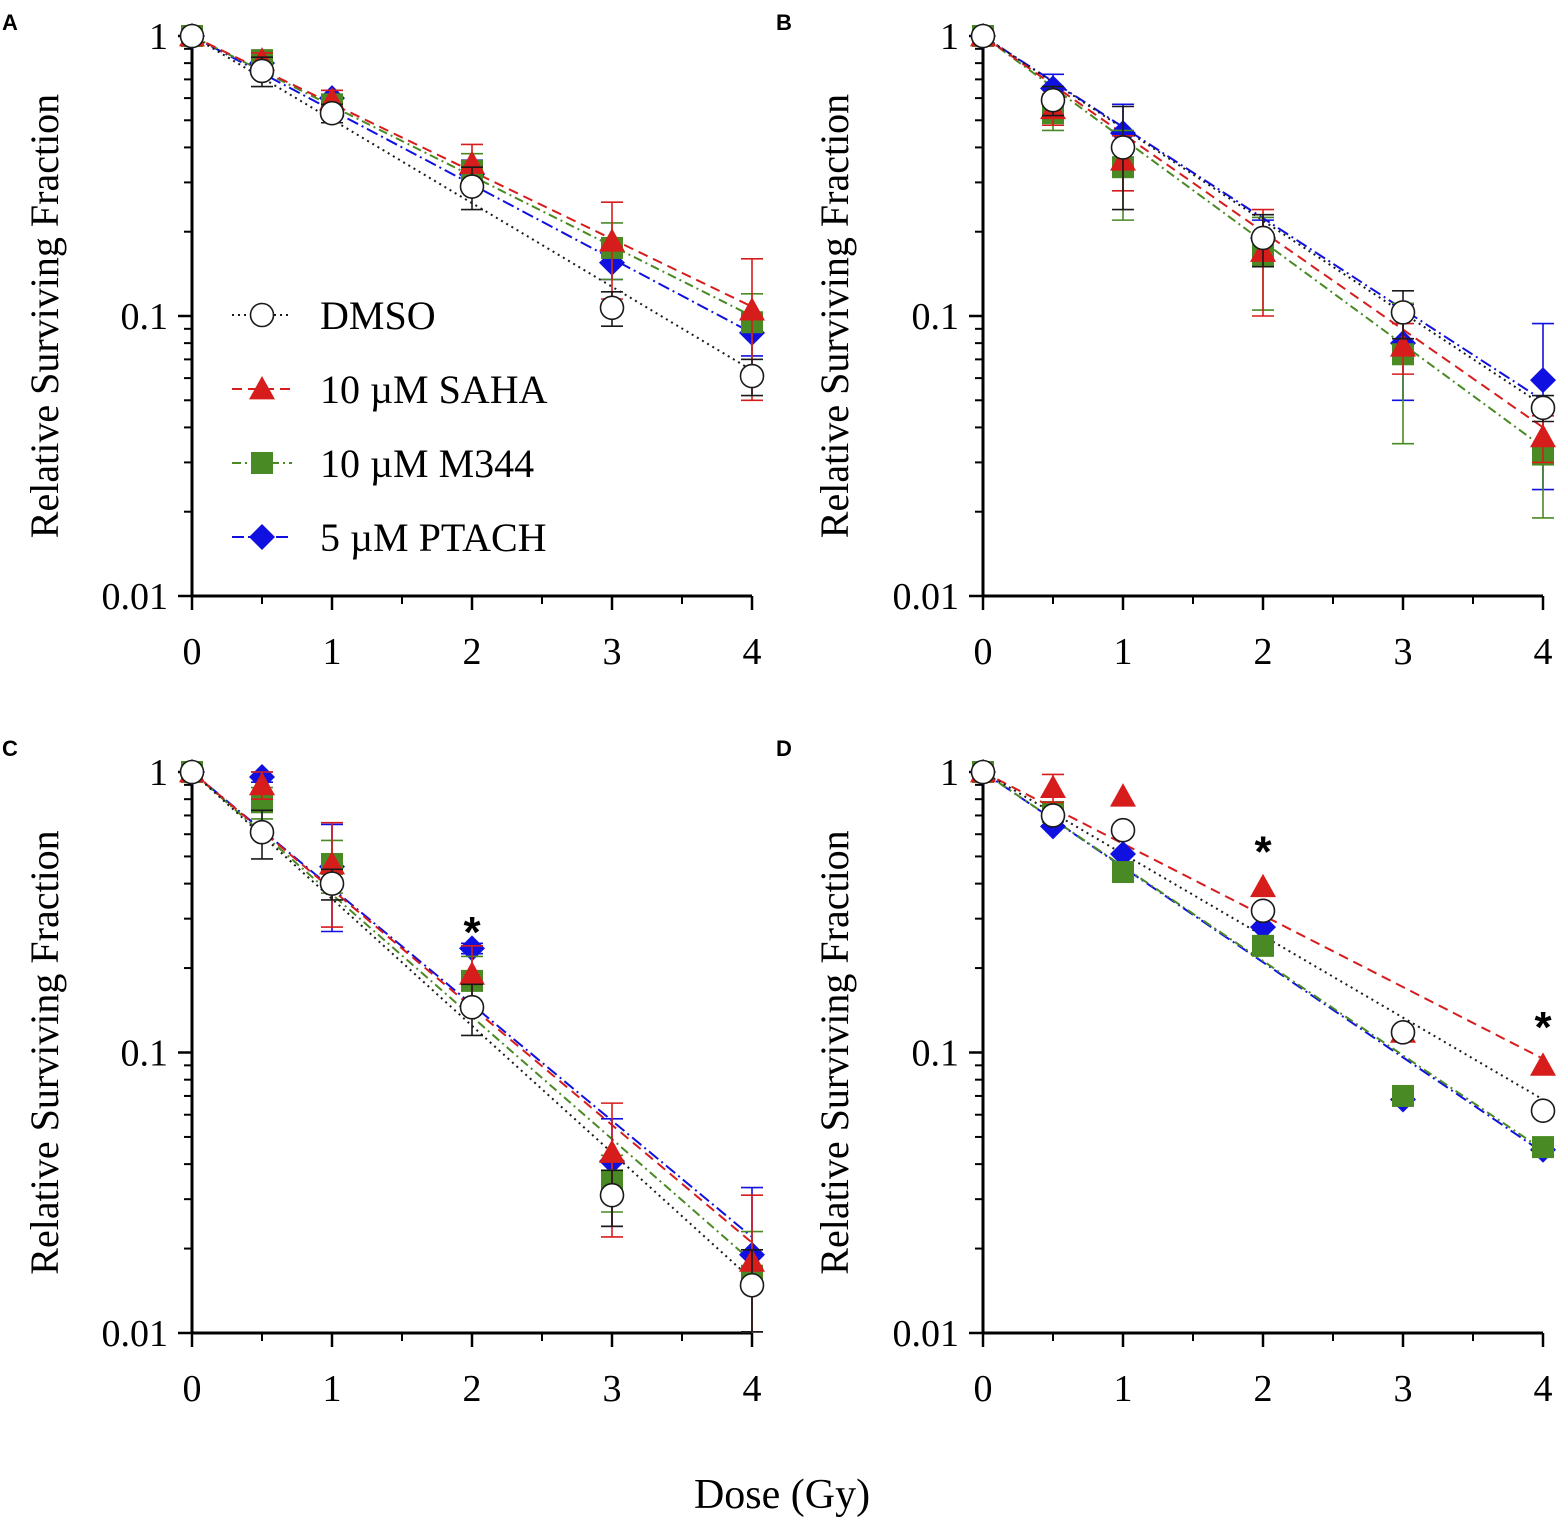 The width and height of the screenshot is (1560, 1519). I want to click on legend-label: 10 µM SAHA, so click(434, 389).